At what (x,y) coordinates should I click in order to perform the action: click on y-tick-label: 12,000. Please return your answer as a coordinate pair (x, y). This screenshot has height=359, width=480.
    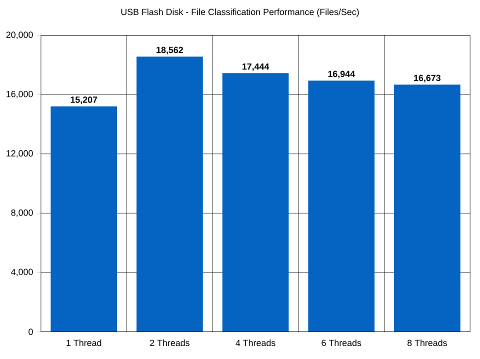
    Looking at the image, I should click on (19, 154).